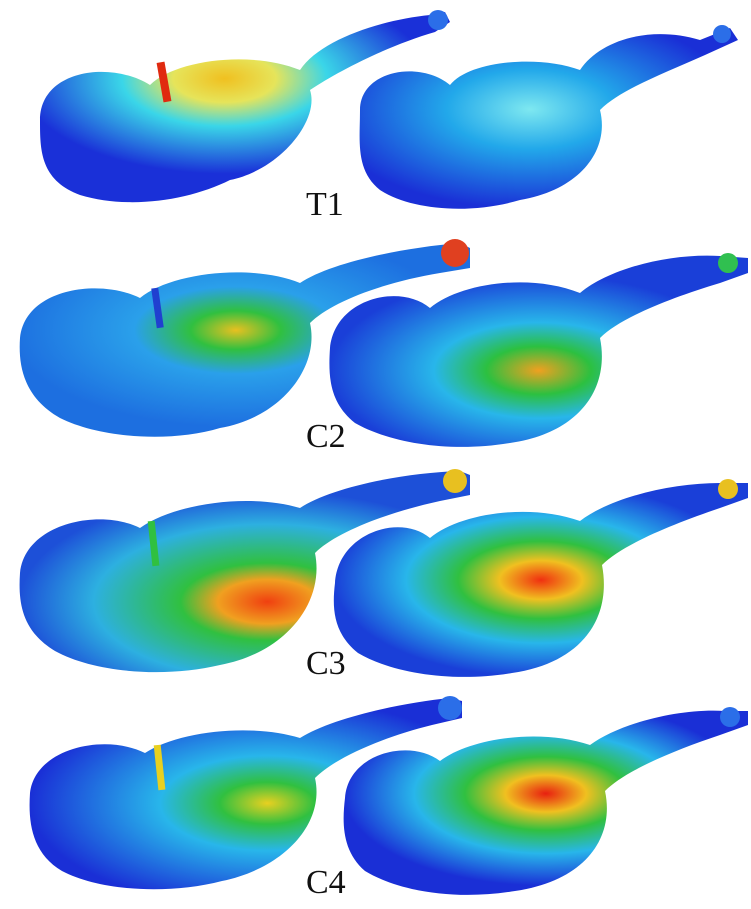 The image size is (751, 909). I want to click on mode-label-c4: C4, so click(326, 883).